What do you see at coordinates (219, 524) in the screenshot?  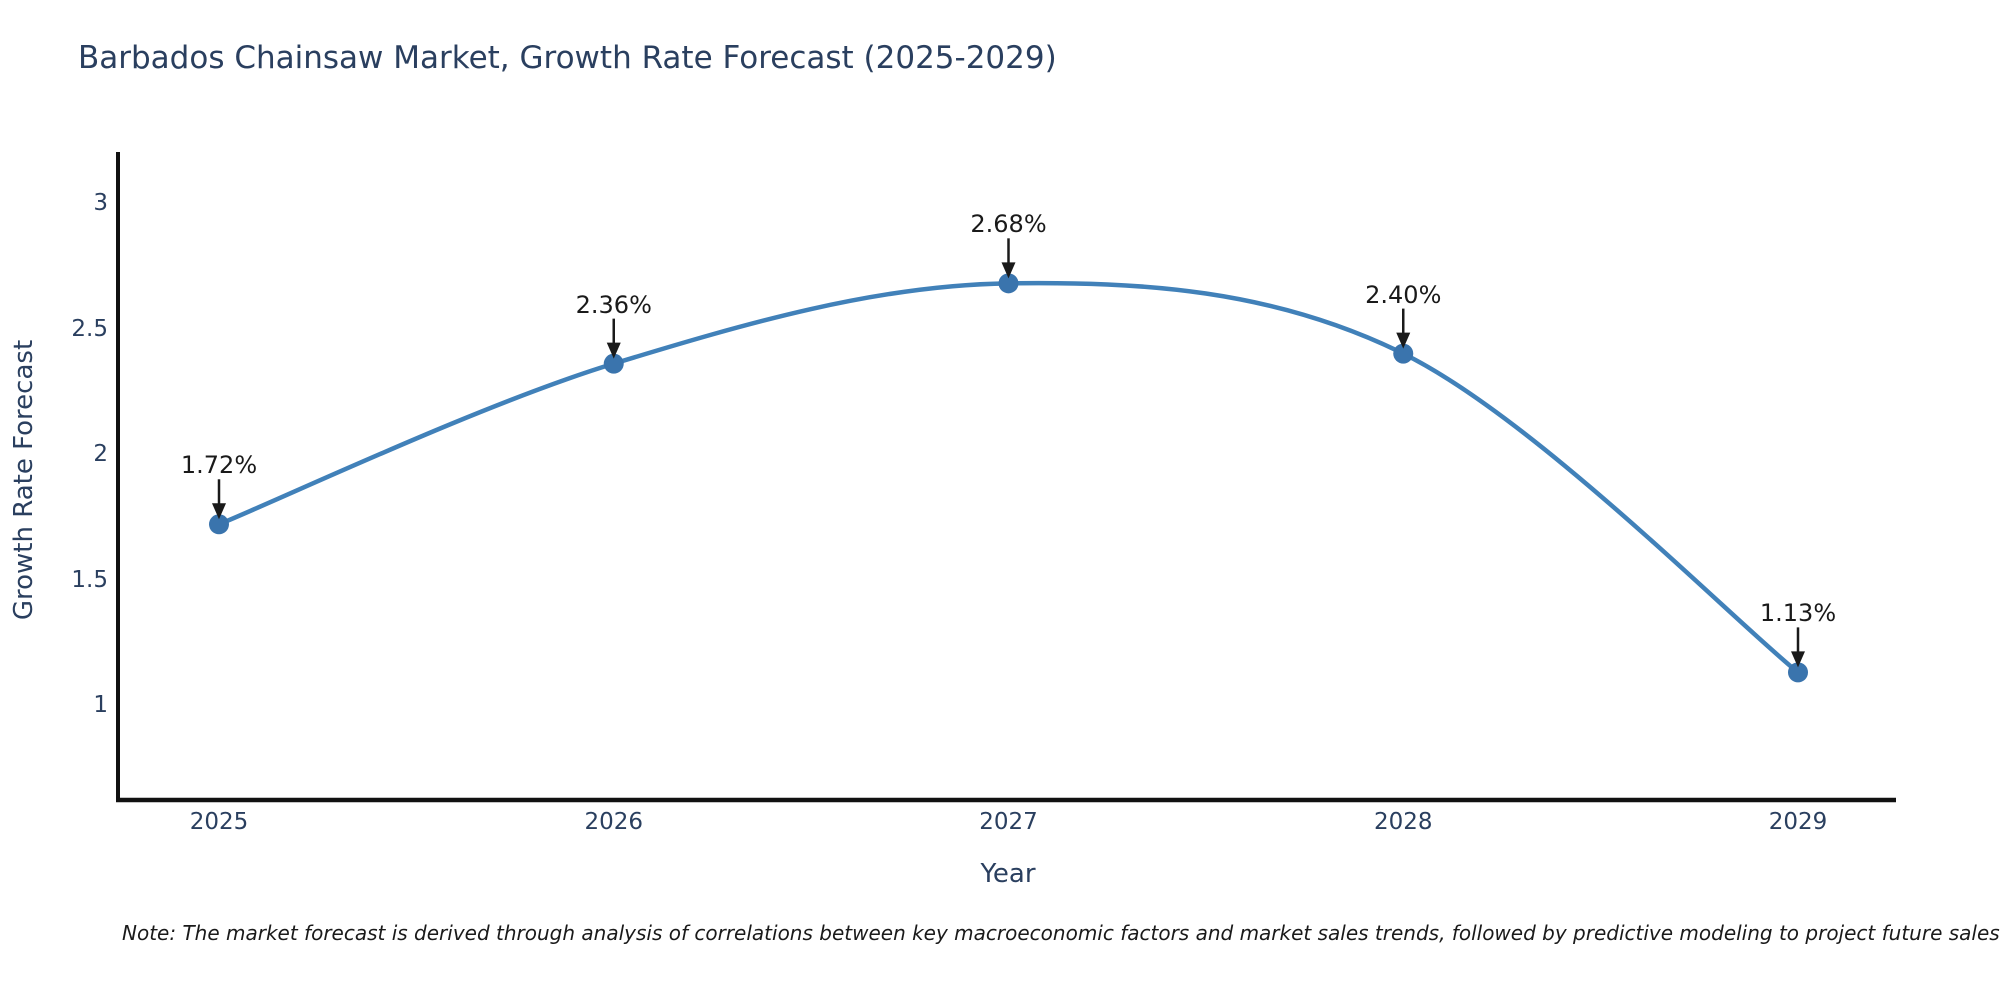 I see `data-point-marker-2025` at bounding box center [219, 524].